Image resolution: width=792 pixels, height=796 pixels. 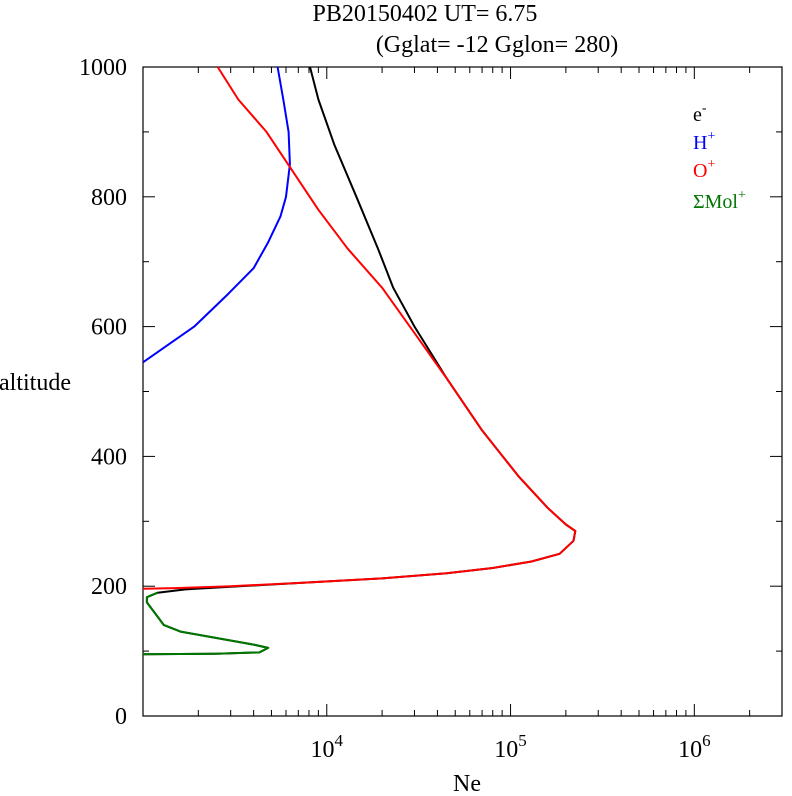 What do you see at coordinates (425, 14) in the screenshot?
I see `chart-title: PB20150402 UT= 6.75` at bounding box center [425, 14].